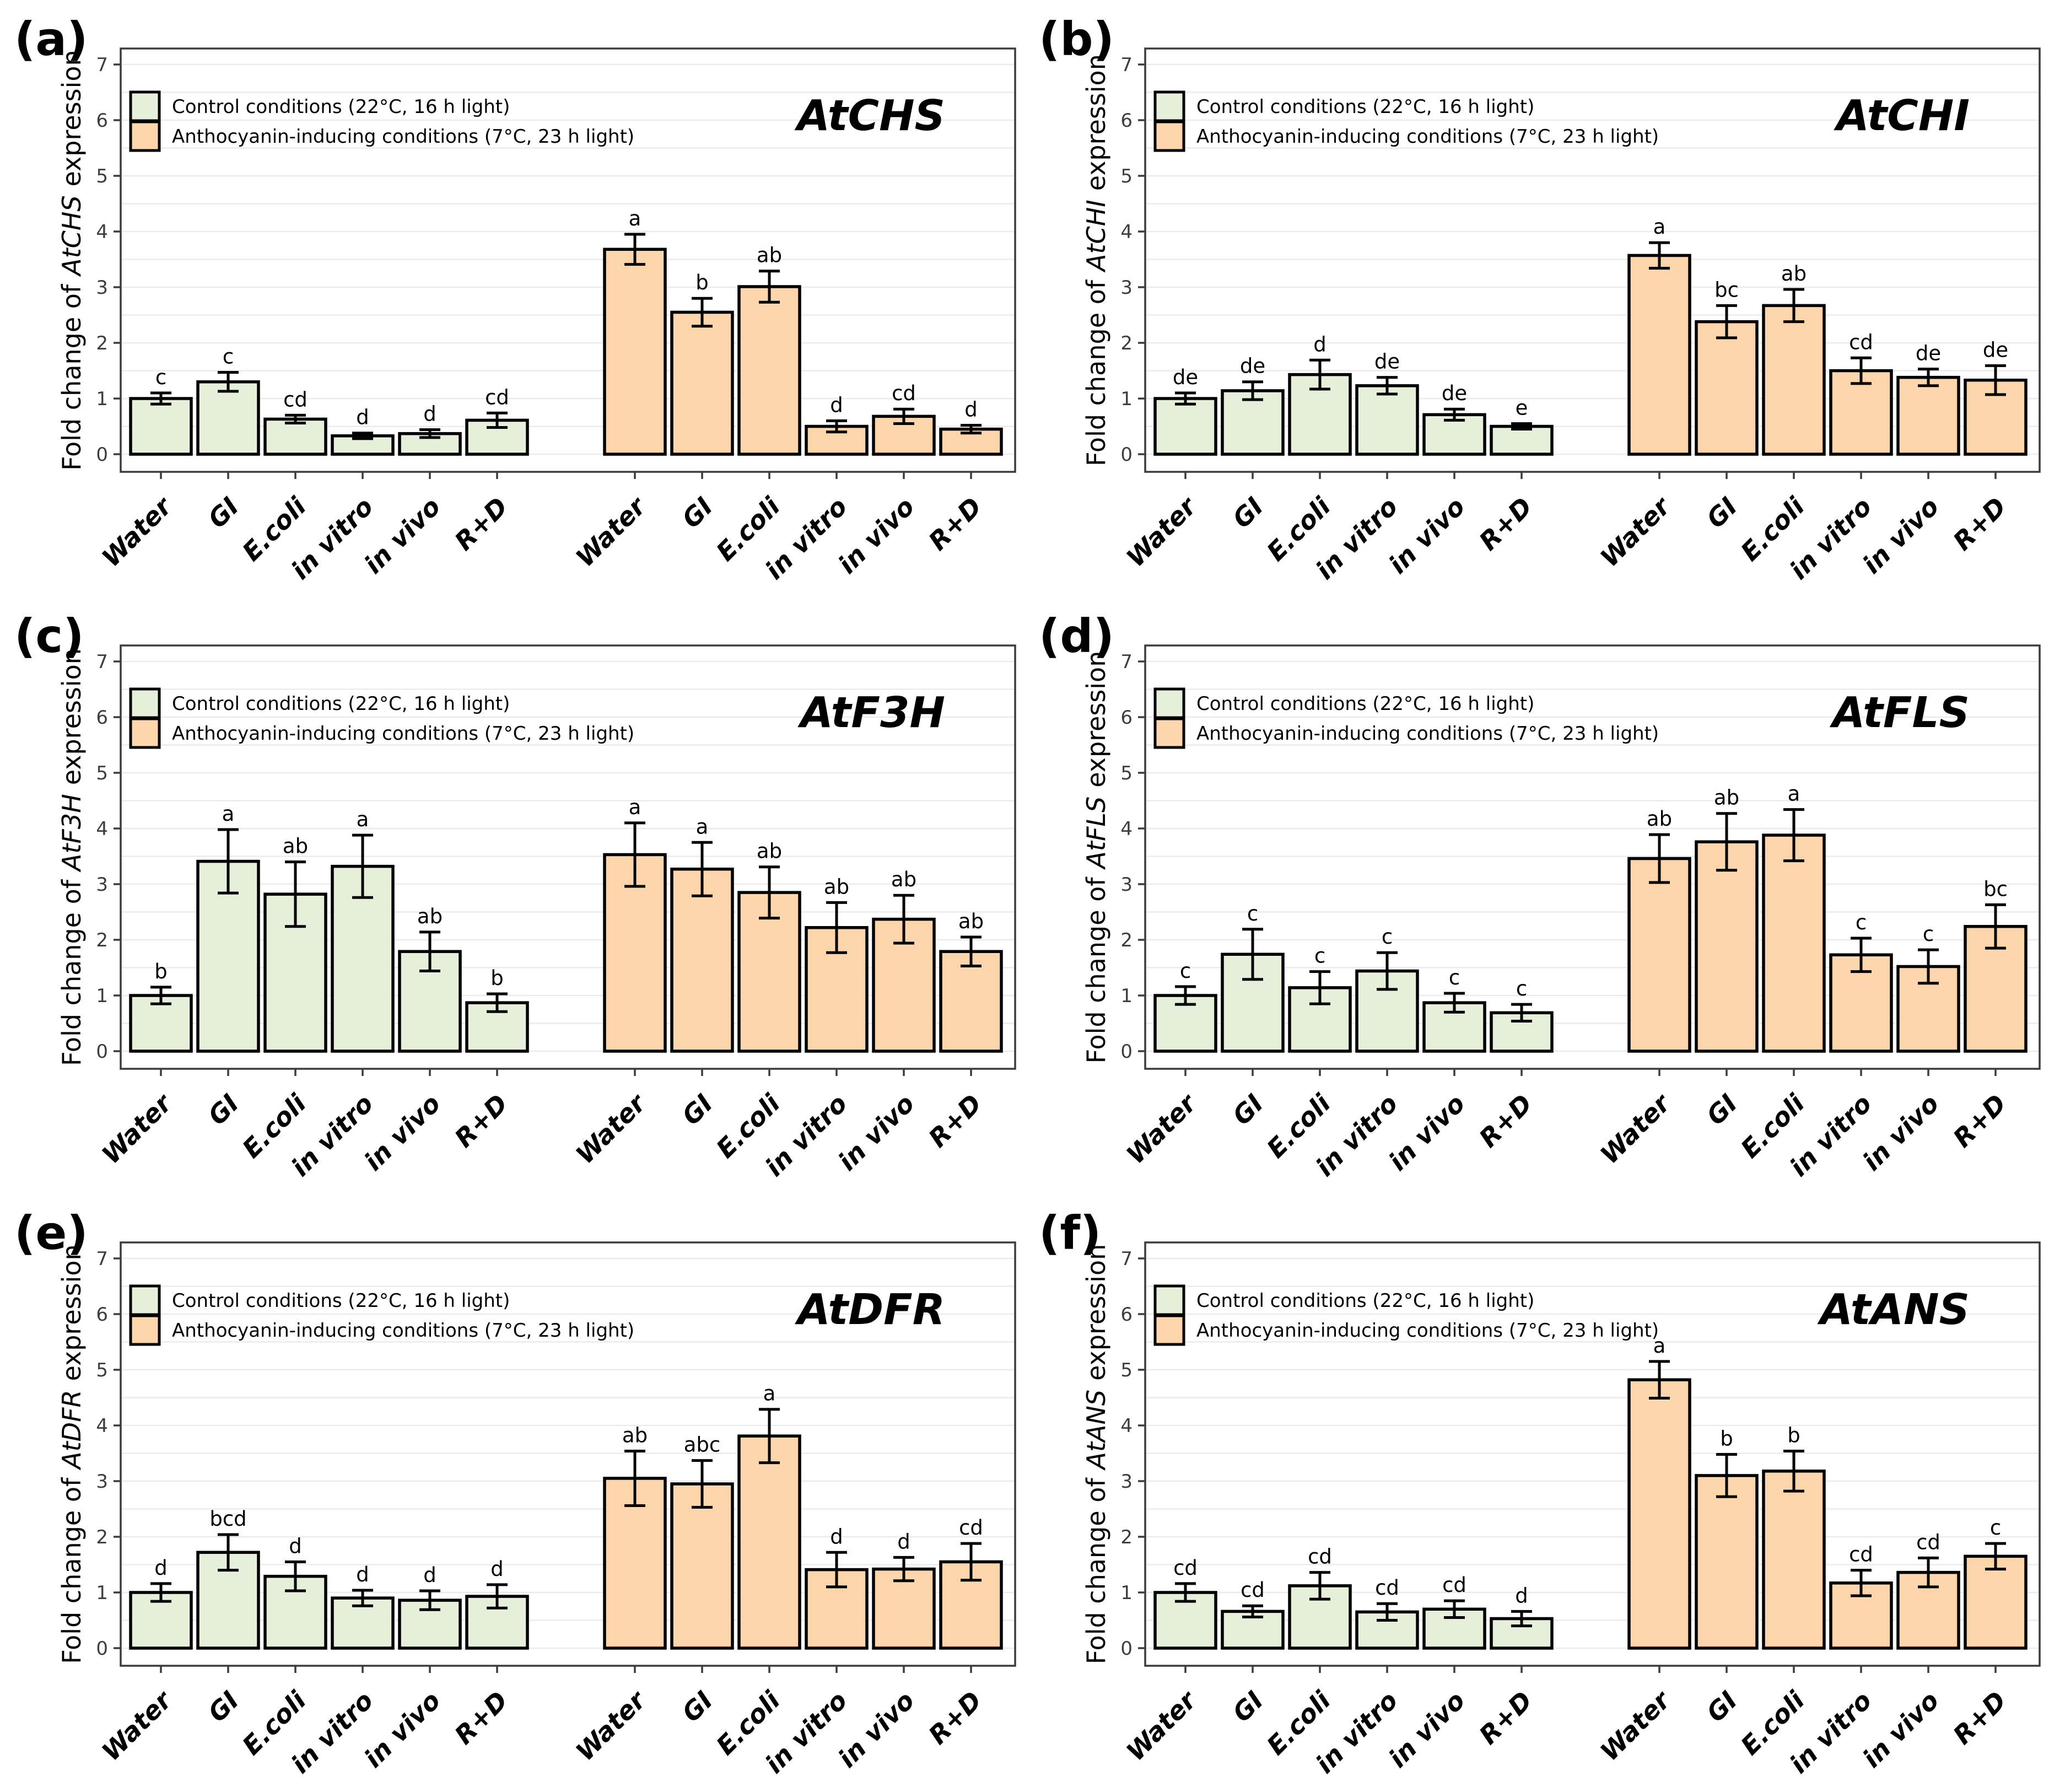 The image size is (2049, 1792). I want to click on y-axis-label: Fold change ofAtFLSexpression, so click(1096, 857).